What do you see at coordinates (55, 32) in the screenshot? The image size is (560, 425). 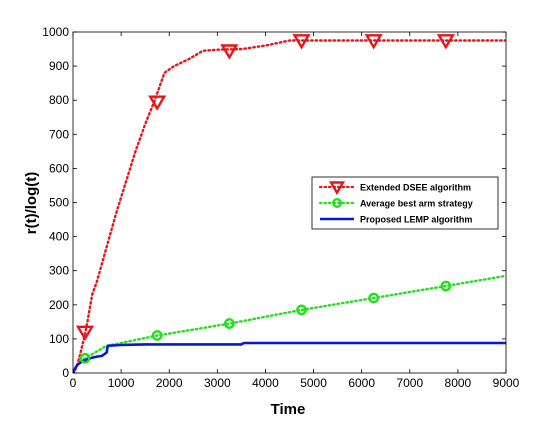 I see `y-tick-label: 1000` at bounding box center [55, 32].